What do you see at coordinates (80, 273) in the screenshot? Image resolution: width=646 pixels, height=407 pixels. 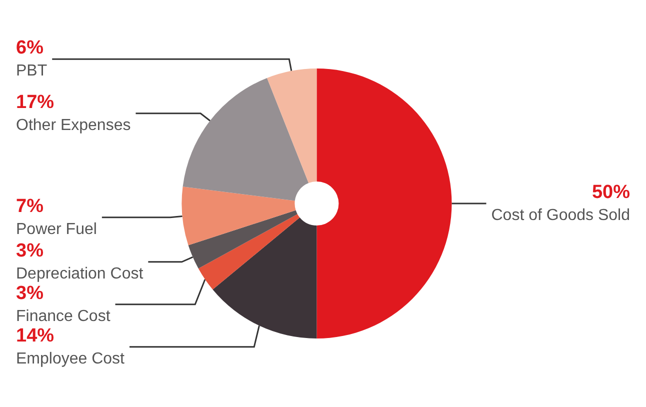 I see `slice-label: Depreciation Cost` at bounding box center [80, 273].